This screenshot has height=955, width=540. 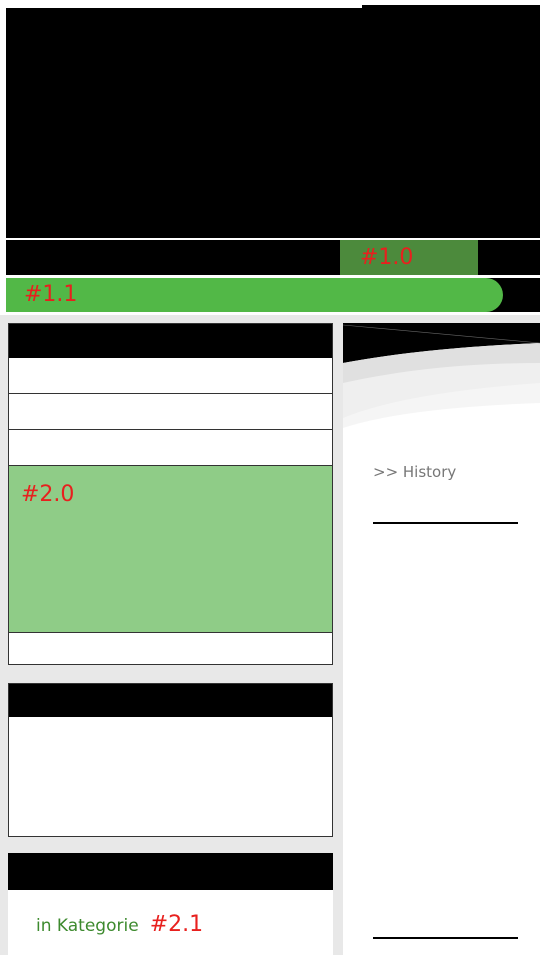 What do you see at coordinates (176, 924) in the screenshot?
I see `category-label: #2.1` at bounding box center [176, 924].